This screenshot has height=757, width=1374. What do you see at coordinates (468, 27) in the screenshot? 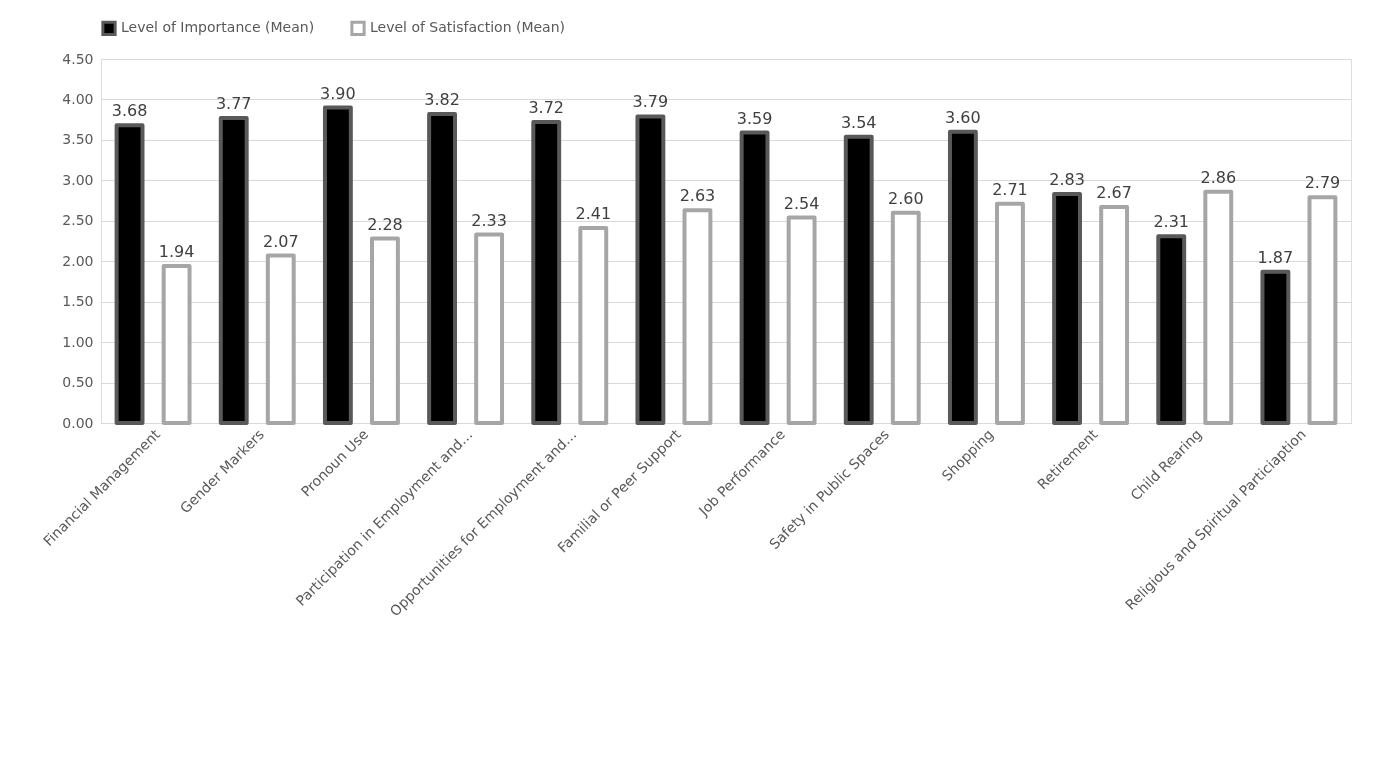
I see `legend-label: Level of Satisfaction (Mean)` at bounding box center [468, 27].